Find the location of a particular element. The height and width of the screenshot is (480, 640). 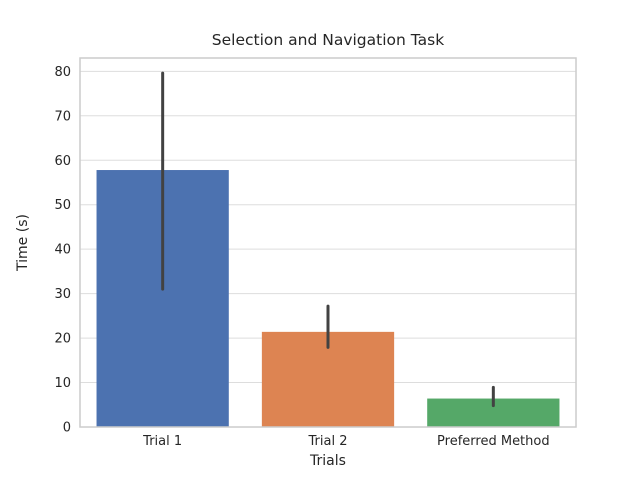

y-tick-labels: 0 10 20 30 40 50 60 70 80 is located at coordinates (62, 250).